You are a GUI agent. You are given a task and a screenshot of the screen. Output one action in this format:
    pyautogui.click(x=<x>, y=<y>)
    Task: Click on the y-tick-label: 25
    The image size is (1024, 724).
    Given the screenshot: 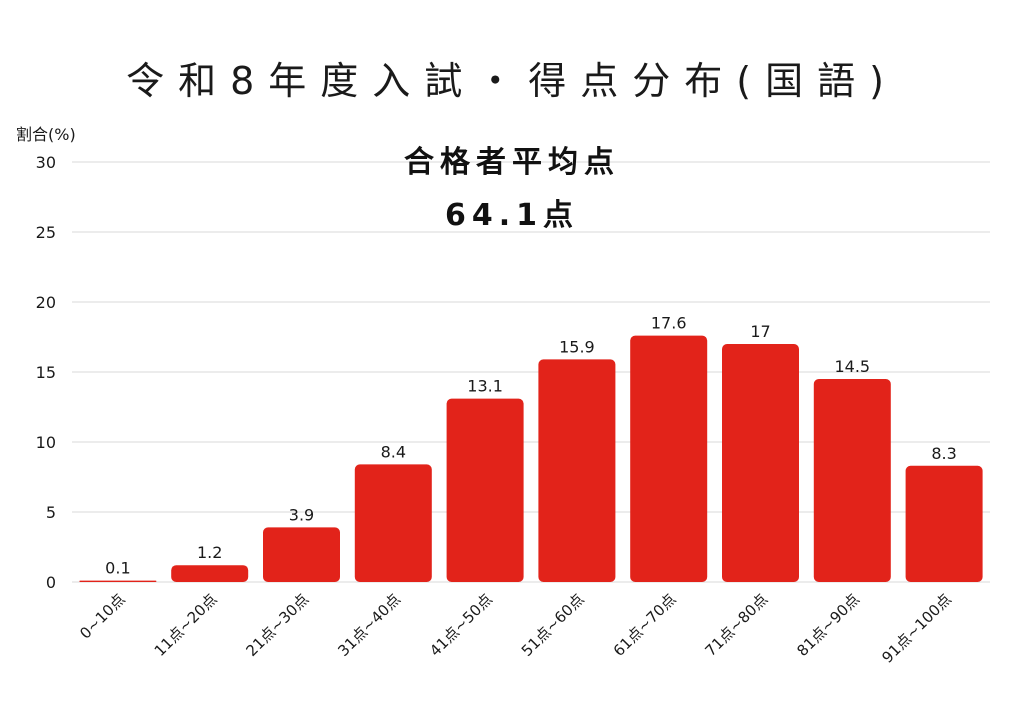 What is the action you would take?
    pyautogui.click(x=46, y=232)
    